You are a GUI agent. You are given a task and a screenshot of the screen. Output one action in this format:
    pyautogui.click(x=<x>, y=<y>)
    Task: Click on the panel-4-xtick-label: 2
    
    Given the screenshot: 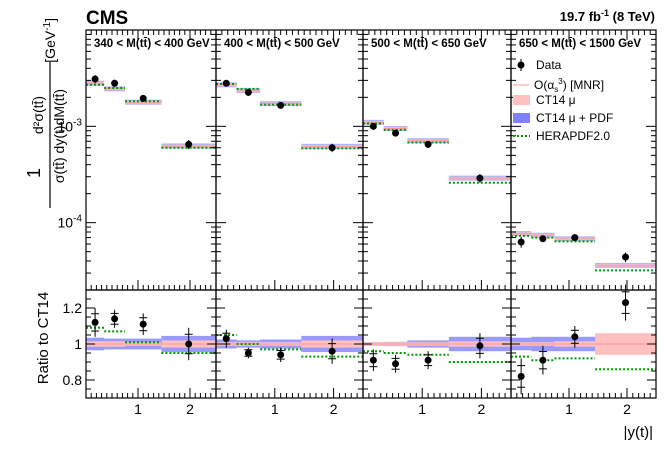 What is the action you would take?
    pyautogui.click(x=627, y=409)
    